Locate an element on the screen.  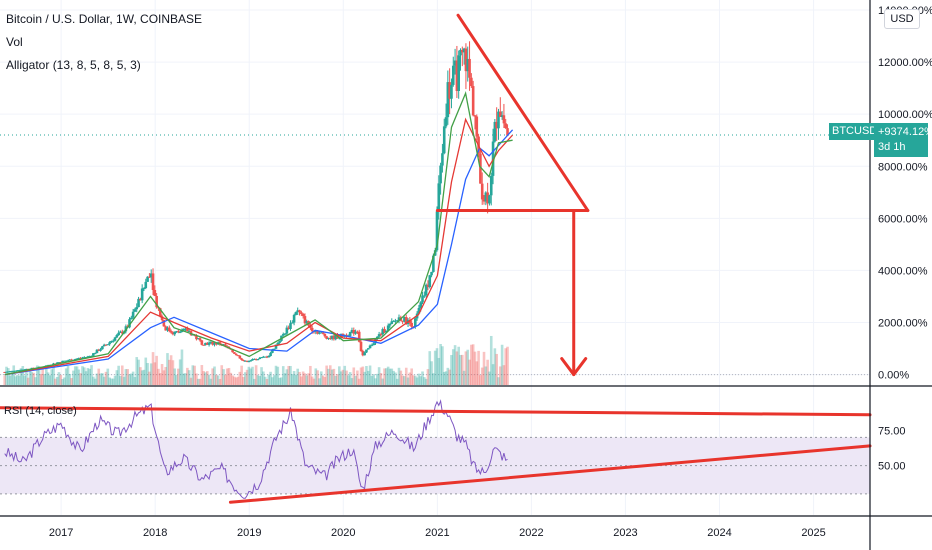
rsi-legend: RSI (14, close) is located at coordinates (40, 411).